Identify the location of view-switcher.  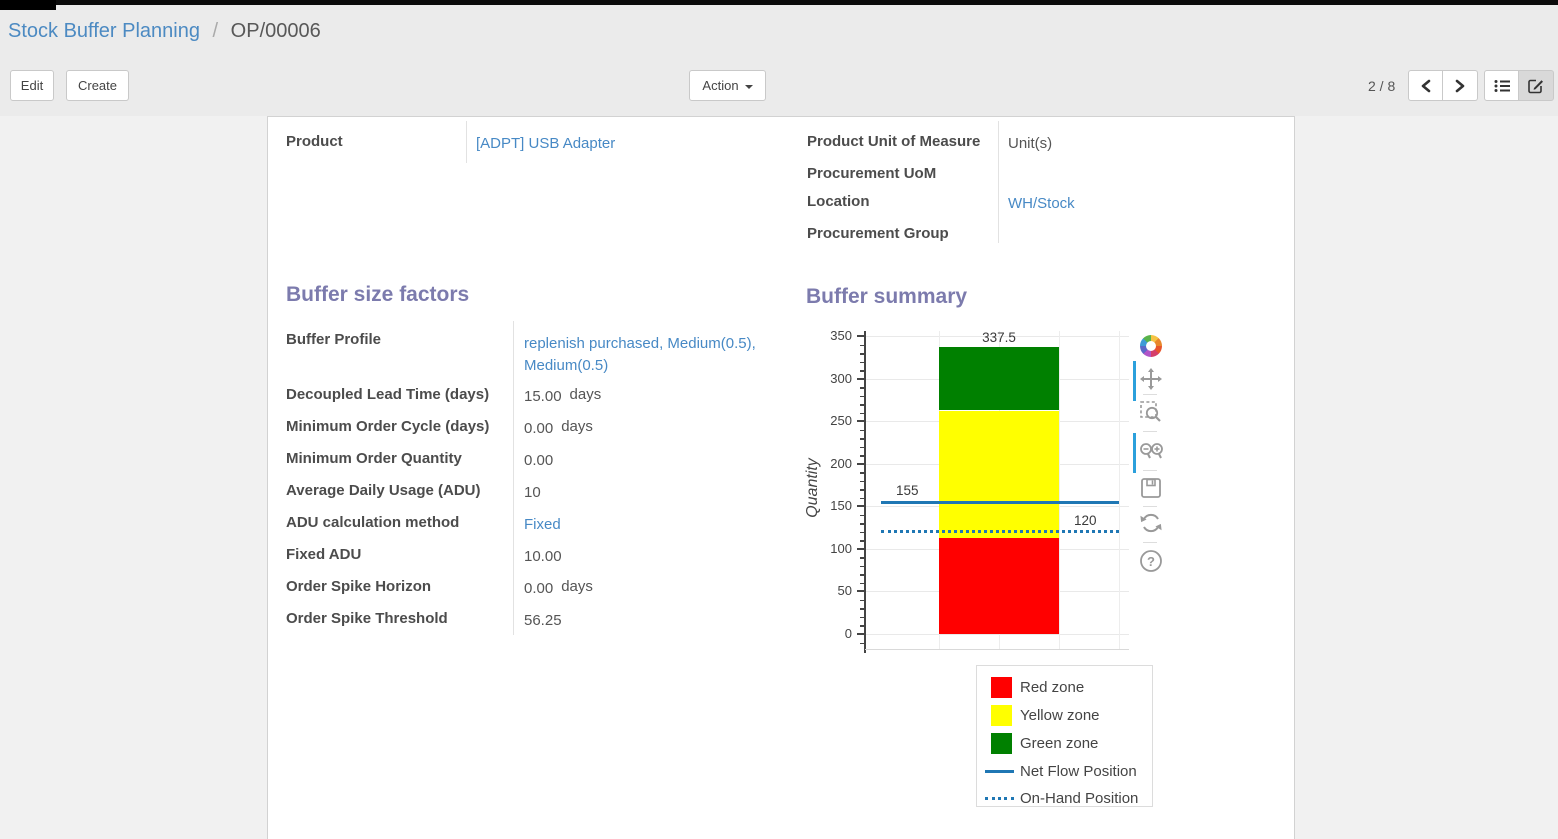
(1519, 85).